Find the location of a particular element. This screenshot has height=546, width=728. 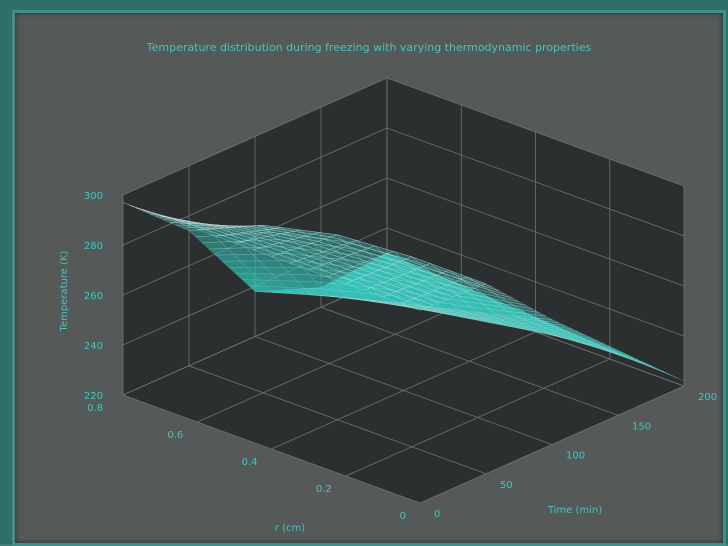

y-tick-label: 150 is located at coordinates (641, 426).